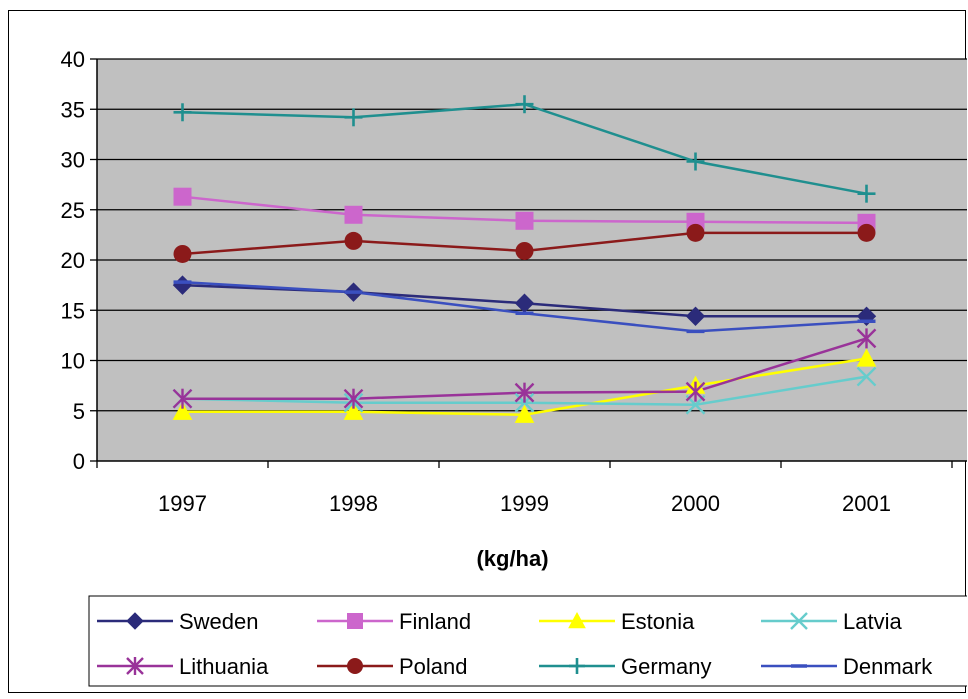  Describe the element at coordinates (658, 621) in the screenshot. I see `legend-label: Estonia` at that location.